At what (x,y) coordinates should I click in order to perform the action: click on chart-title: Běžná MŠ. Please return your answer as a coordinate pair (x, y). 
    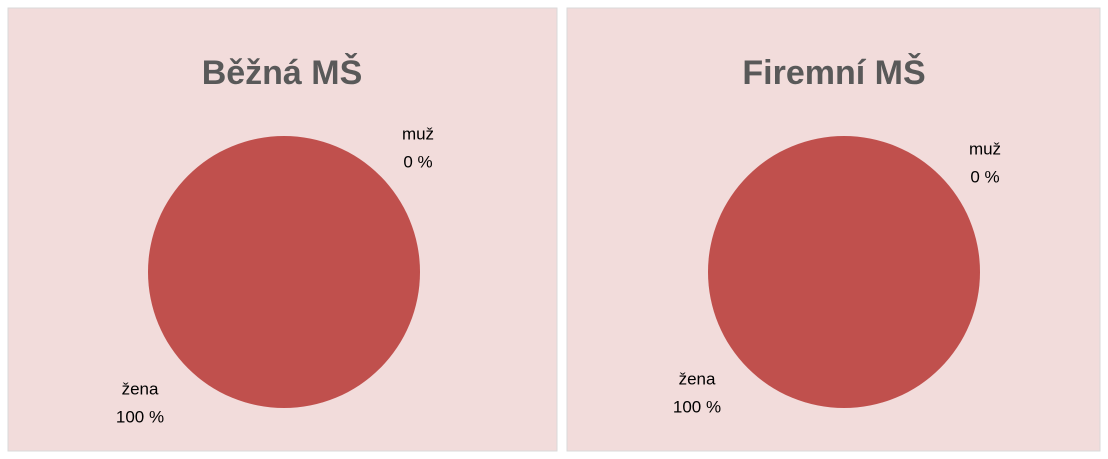
    Looking at the image, I should click on (282, 72).